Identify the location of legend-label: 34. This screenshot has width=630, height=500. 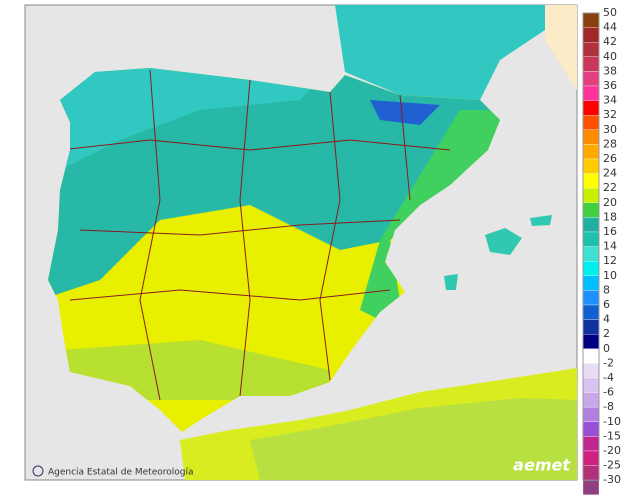
(610, 100).